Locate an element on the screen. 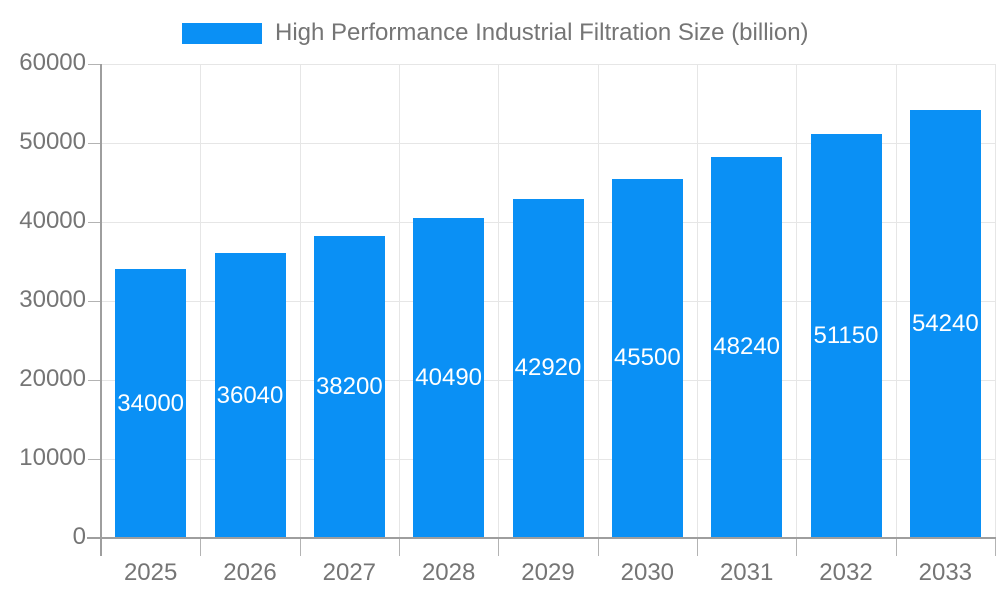 This screenshot has height=600, width=1000. y-tick-label: 40000 is located at coordinates (52, 220).